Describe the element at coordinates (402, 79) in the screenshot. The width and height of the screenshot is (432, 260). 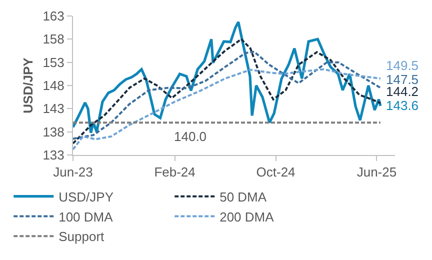
I see `data-label: 147.5` at that location.